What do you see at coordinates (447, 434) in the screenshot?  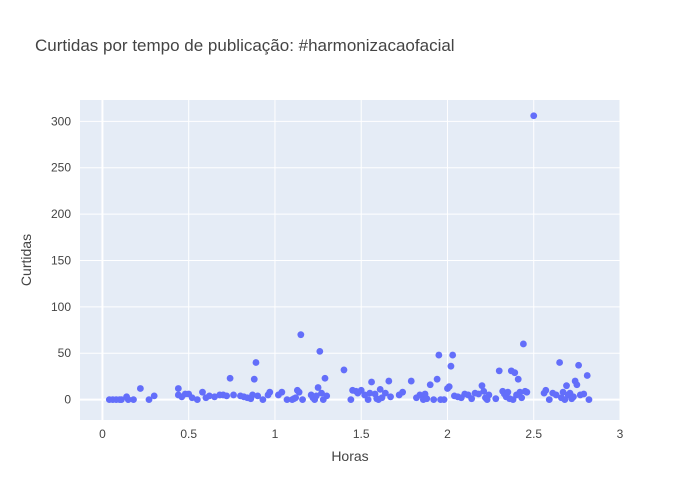 I see `x-tick-label: 2` at bounding box center [447, 434].